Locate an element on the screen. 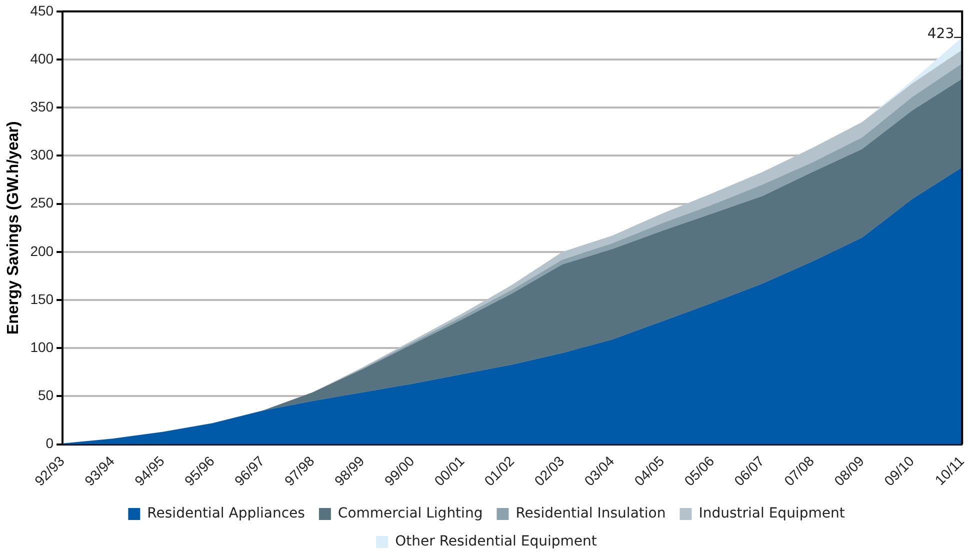  y-tick-label: 0 is located at coordinates (50, 443).